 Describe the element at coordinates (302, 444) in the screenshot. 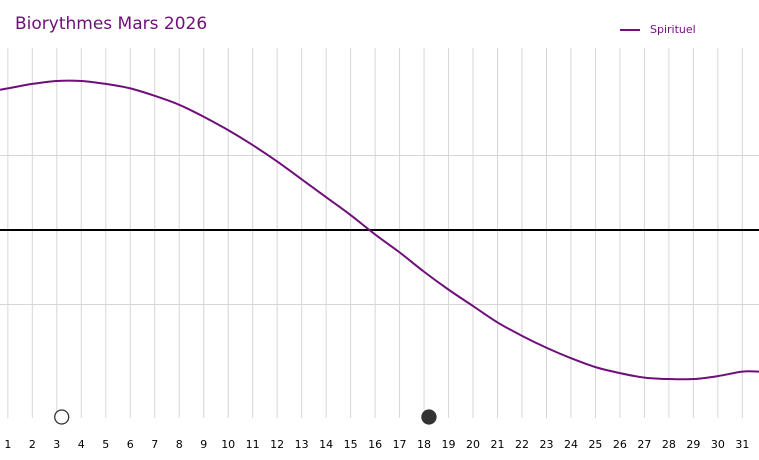

I see `x-tick-label: 13` at that location.